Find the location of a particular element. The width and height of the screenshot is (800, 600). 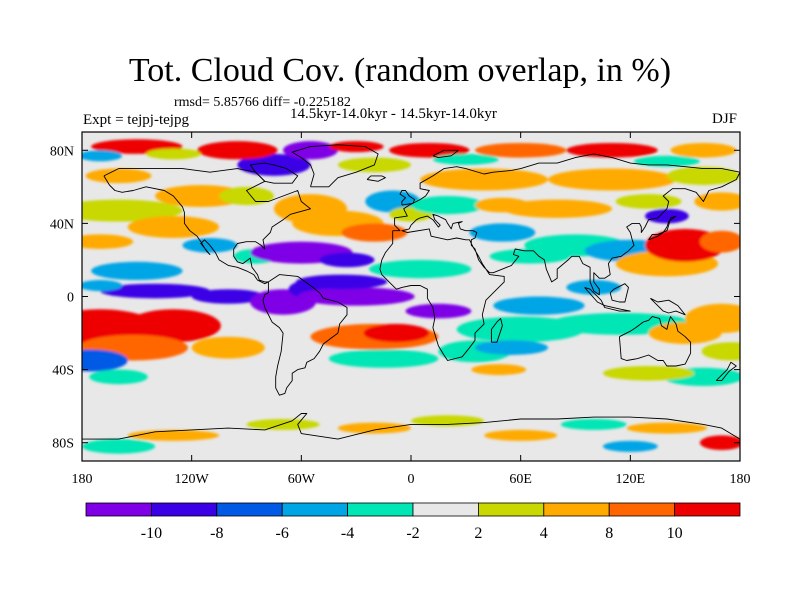

madagascar-outline is located at coordinates (496, 330).